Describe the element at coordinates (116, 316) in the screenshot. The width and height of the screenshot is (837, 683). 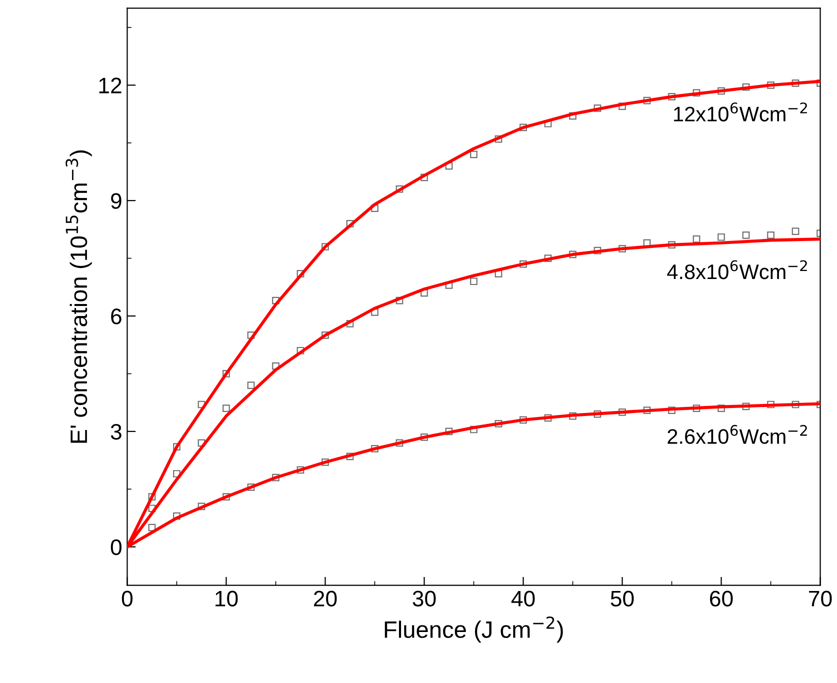
I see `y-tick-label: 6` at that location.